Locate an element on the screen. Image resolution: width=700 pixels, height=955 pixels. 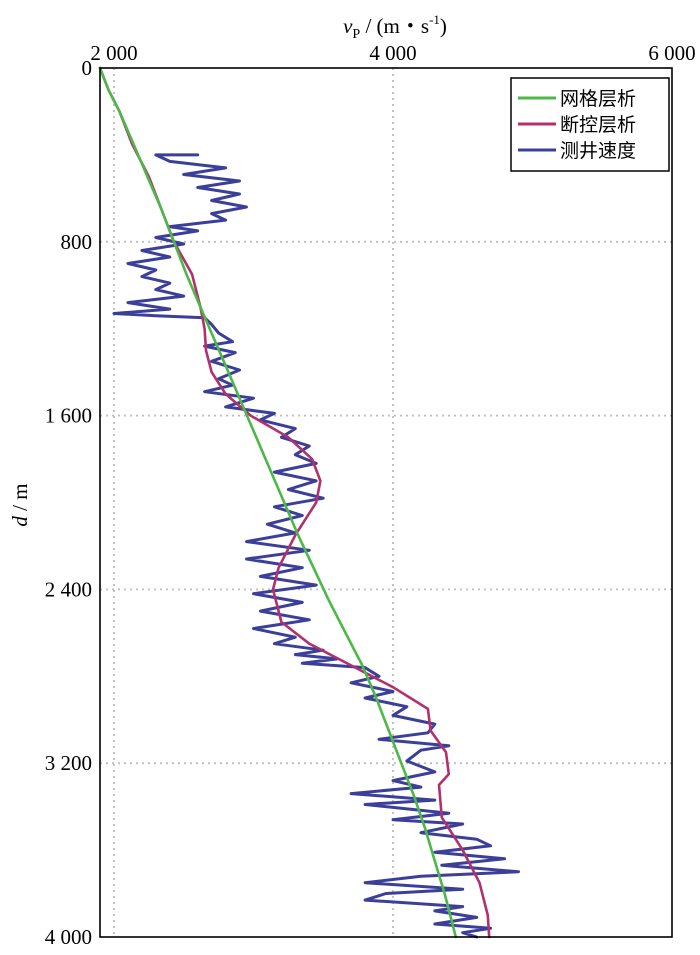
y-tick-label: 1 600 is located at coordinates (68, 416).